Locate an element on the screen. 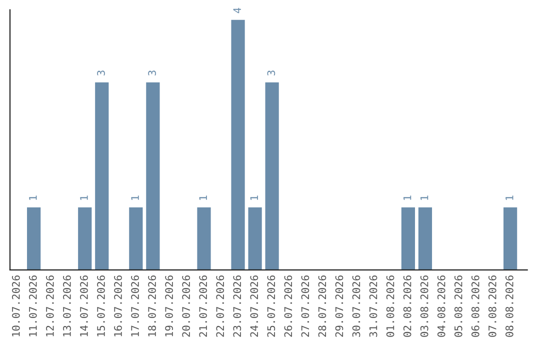  x-tick-label: 15.07.2026 is located at coordinates (101, 305).